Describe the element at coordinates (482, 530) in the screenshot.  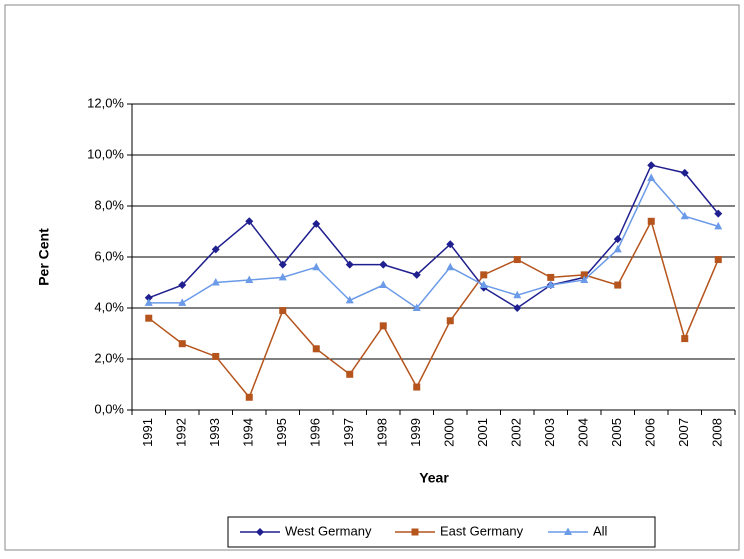
I see `legend-label: East Germany` at that location.